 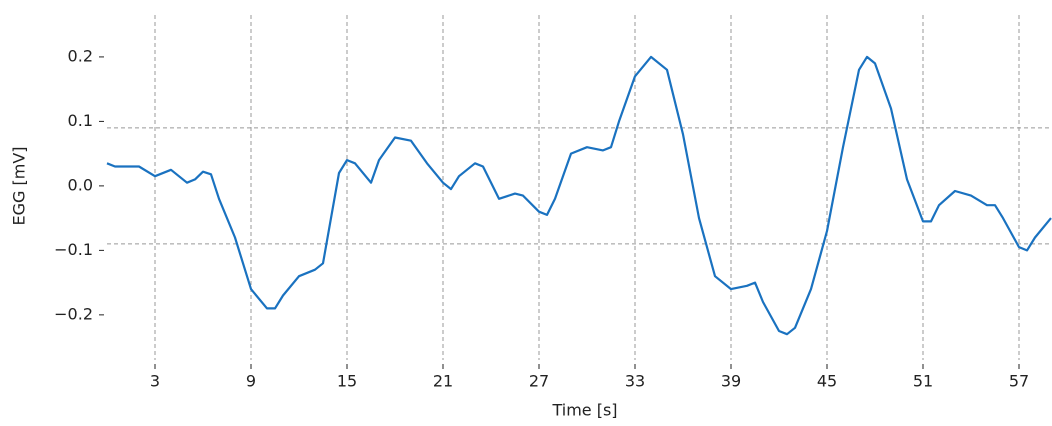 What do you see at coordinates (19, 185) in the screenshot?
I see `y-axis-label: EGG [mV]` at bounding box center [19, 185].